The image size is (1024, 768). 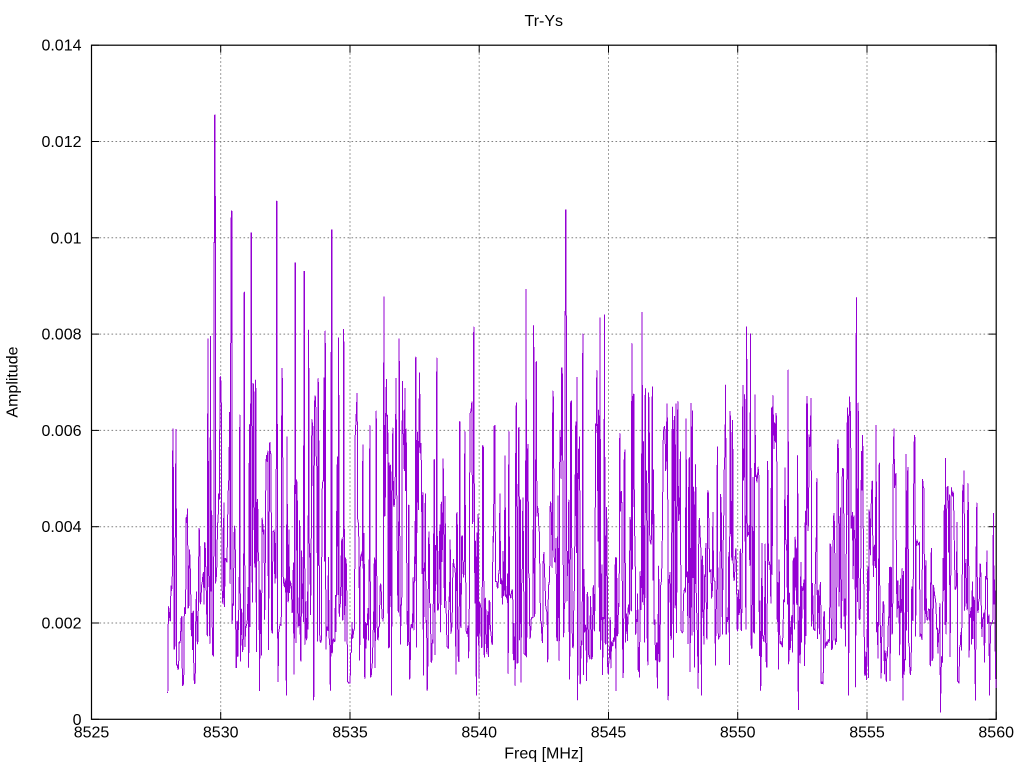 What do you see at coordinates (13, 381) in the screenshot?
I see `svg-text: Amplitude` at bounding box center [13, 381].